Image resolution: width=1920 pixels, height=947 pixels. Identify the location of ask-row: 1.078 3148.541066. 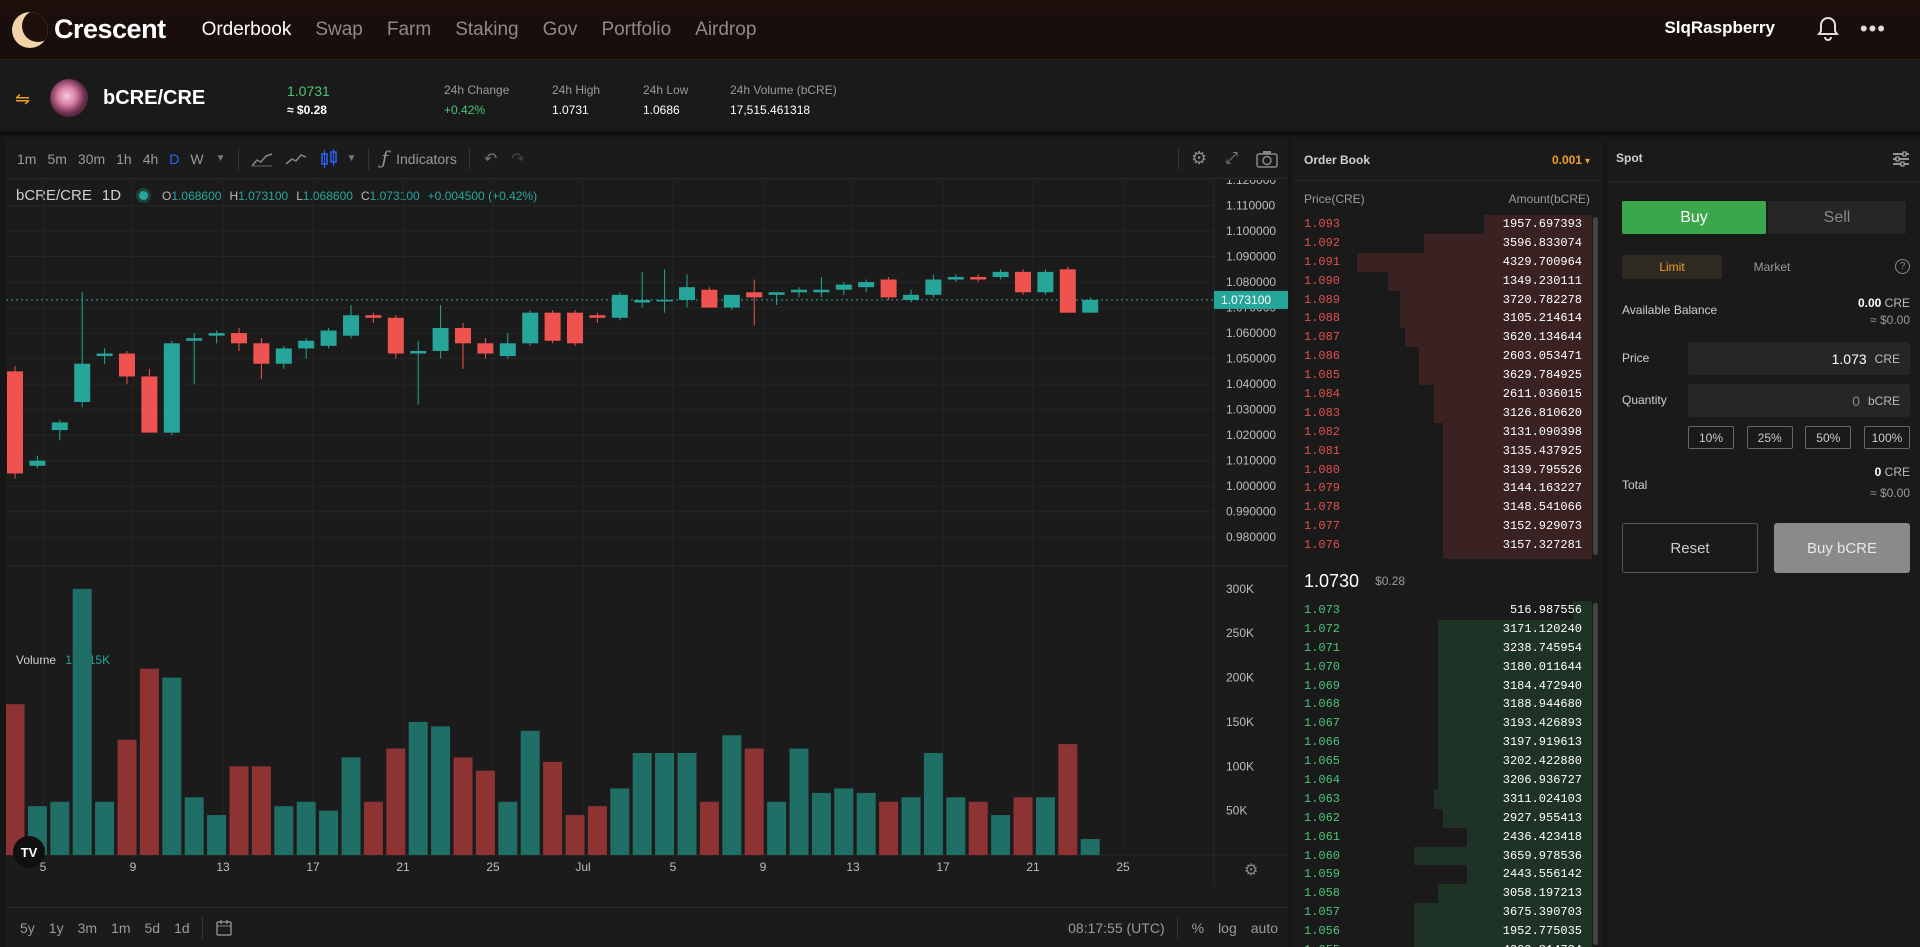
(1447, 508).